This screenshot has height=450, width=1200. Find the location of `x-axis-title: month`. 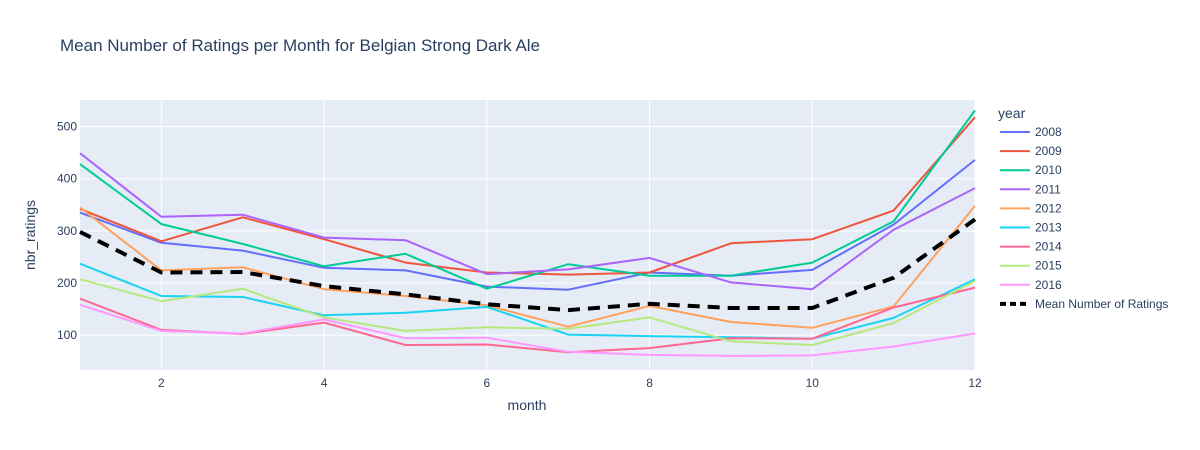

x-axis-title: month is located at coordinates (527, 405).